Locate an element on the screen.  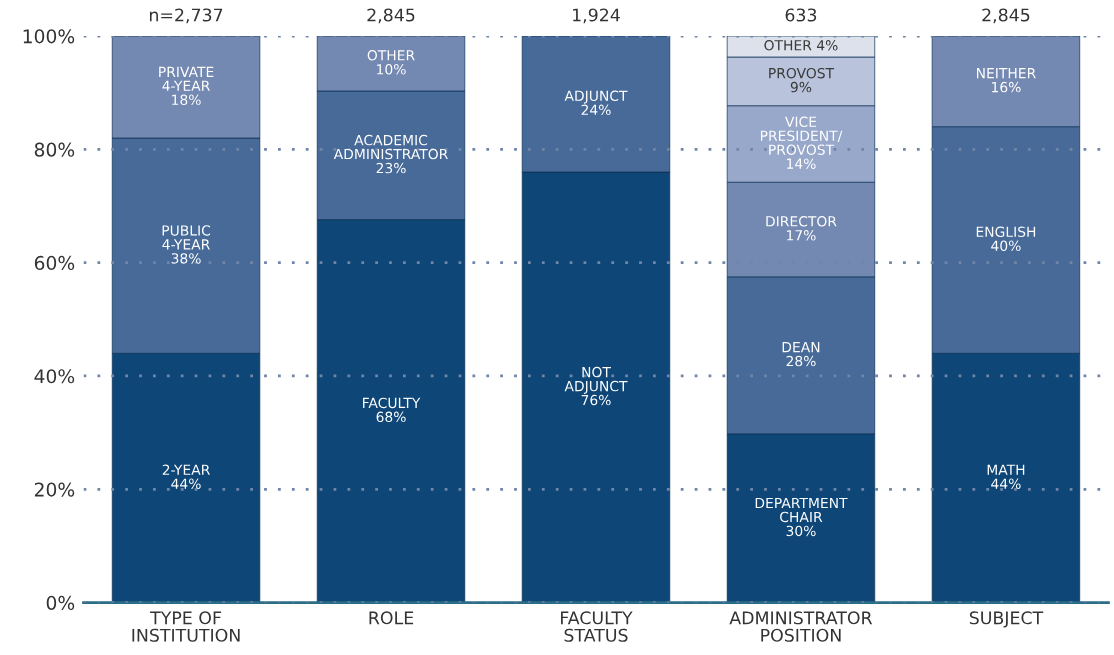
data-label: 2-YEAR 44% is located at coordinates (186, 476).